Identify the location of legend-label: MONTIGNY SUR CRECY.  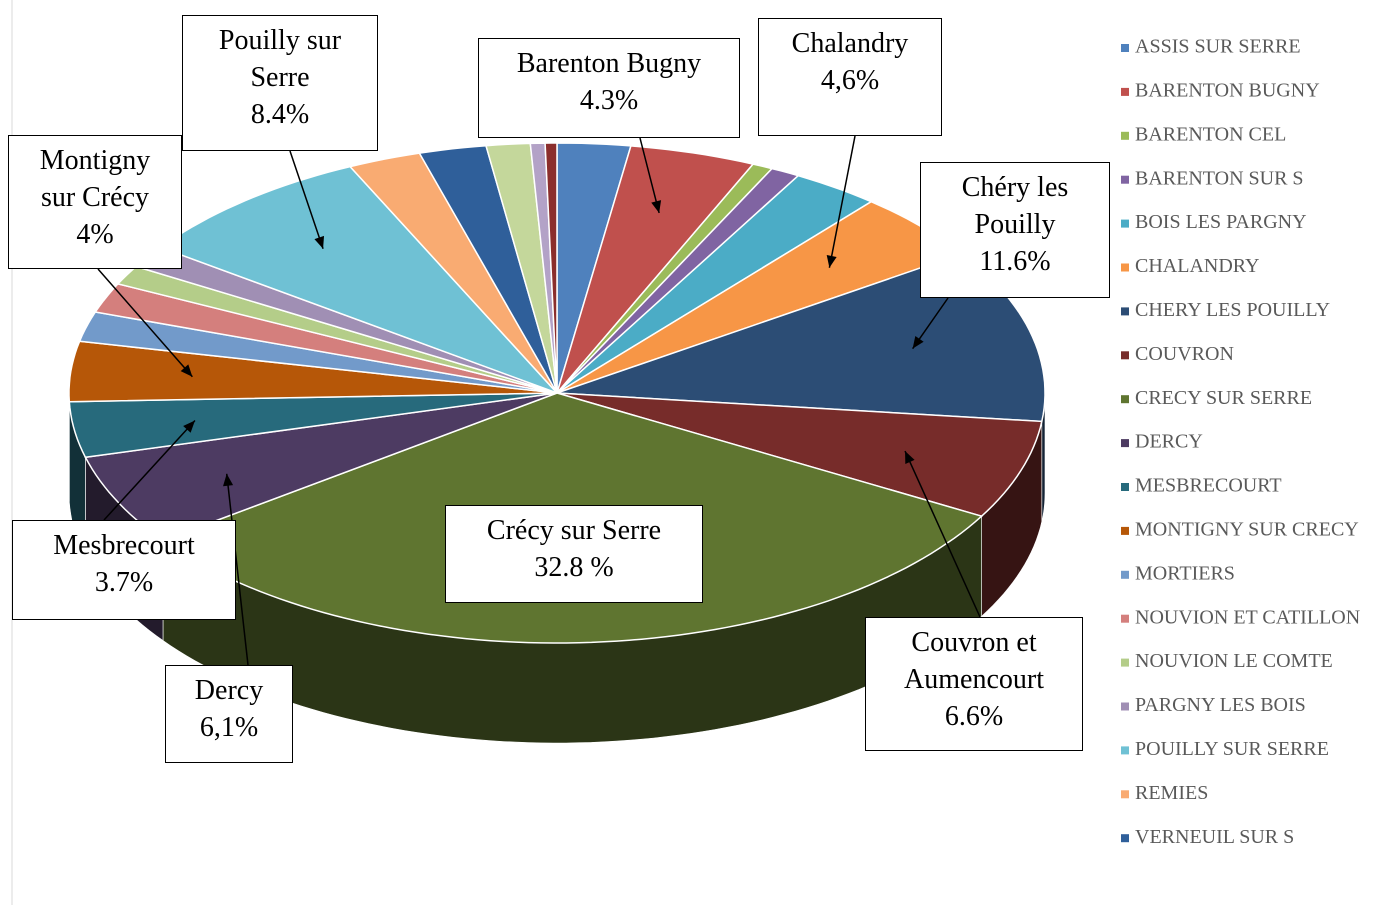
(1247, 529).